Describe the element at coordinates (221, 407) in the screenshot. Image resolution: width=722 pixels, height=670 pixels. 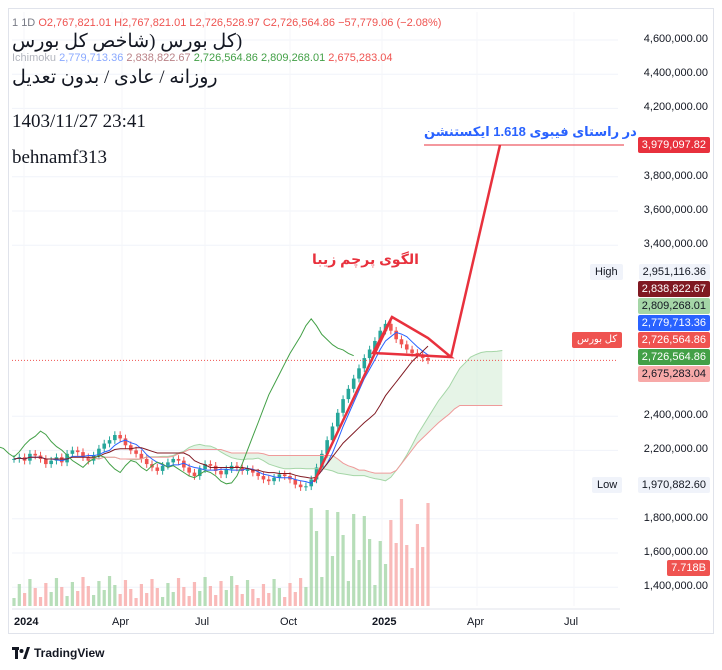
I see `ichimoku-tenkan-line` at that location.